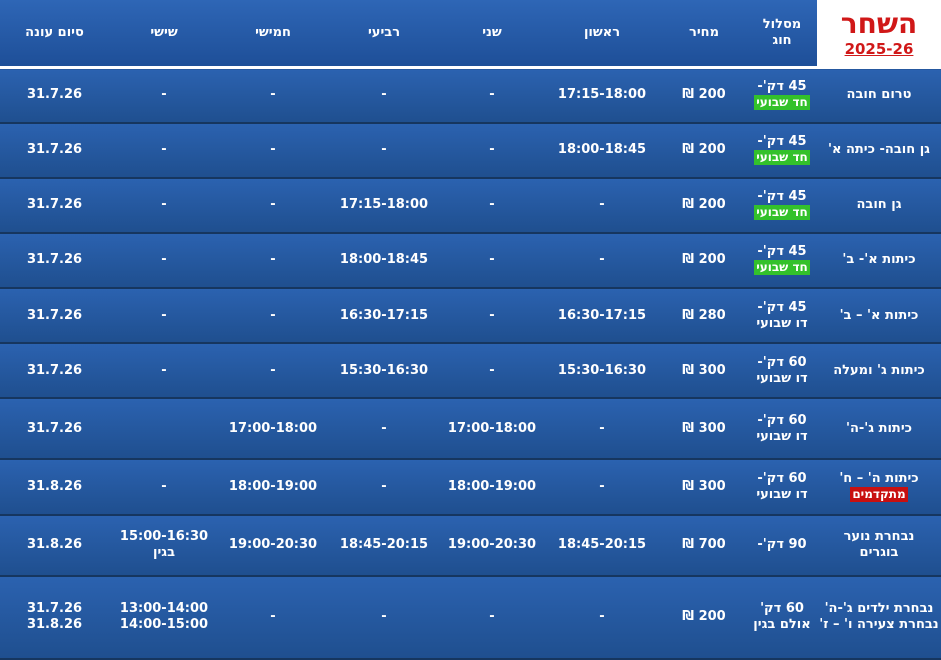  I want to click on wednesday-value: 15:30-16:30, so click(384, 370).